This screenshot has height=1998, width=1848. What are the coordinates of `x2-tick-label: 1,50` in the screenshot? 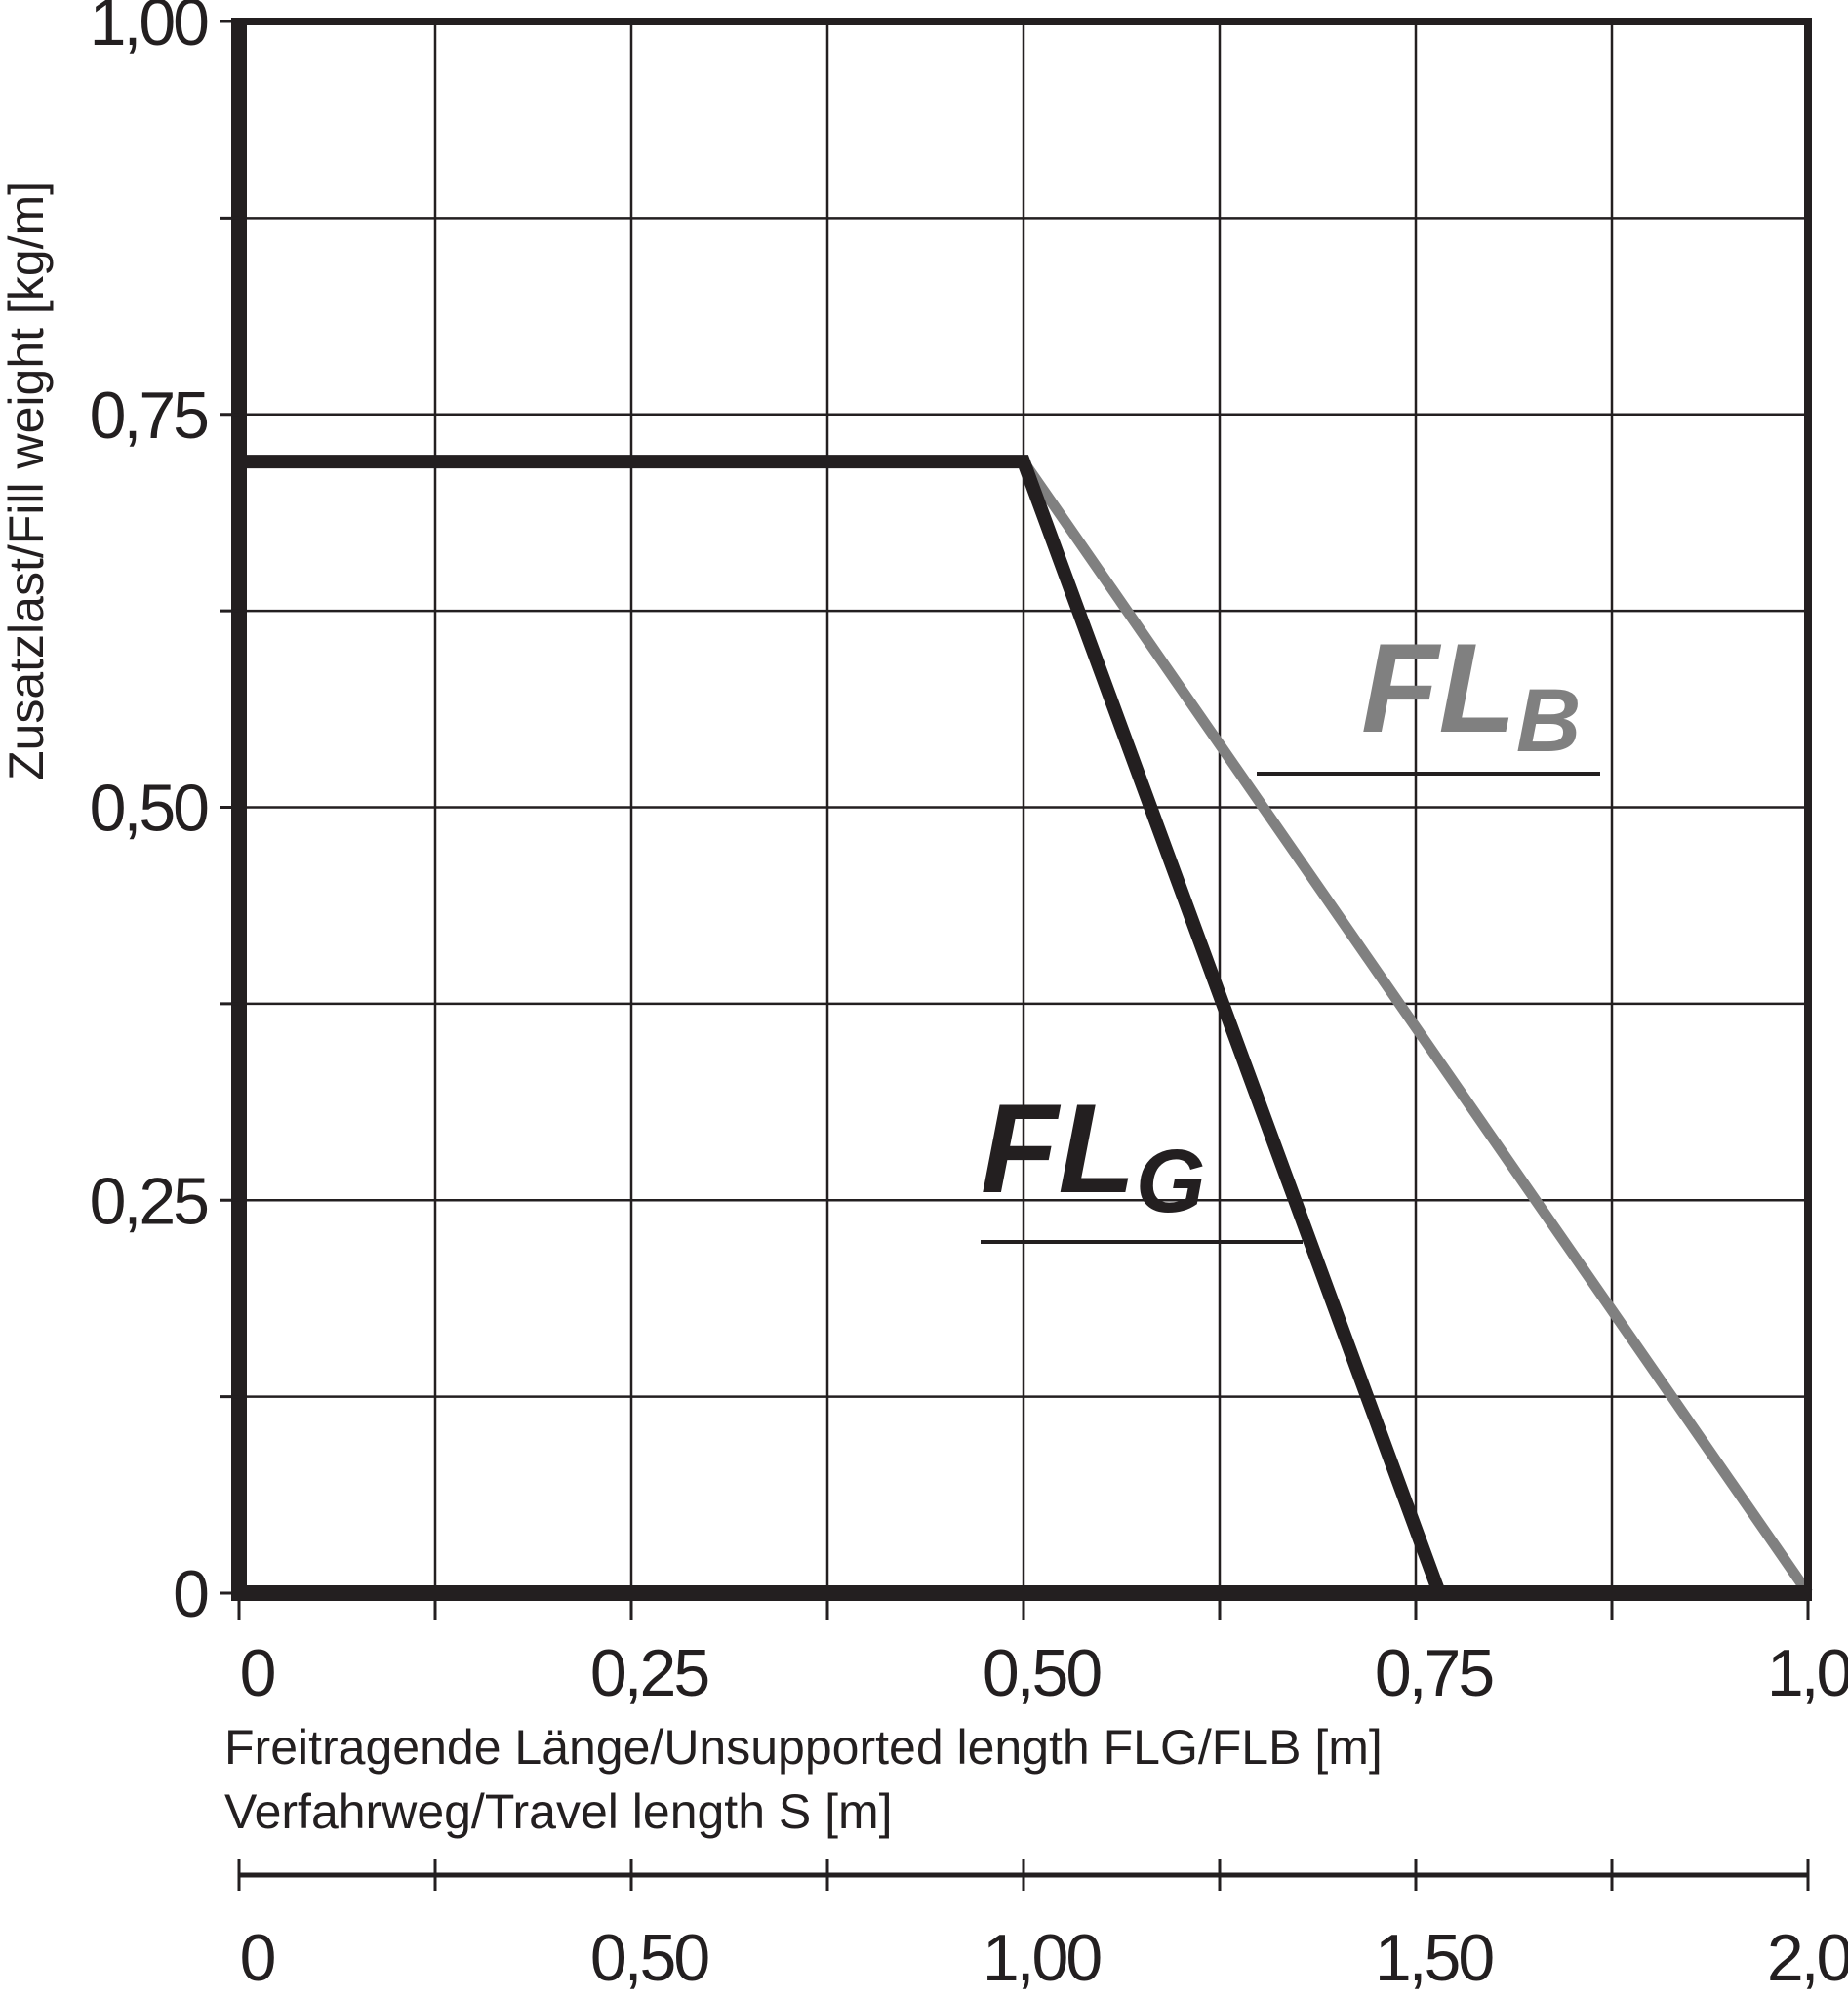 It's located at (1434, 1958).